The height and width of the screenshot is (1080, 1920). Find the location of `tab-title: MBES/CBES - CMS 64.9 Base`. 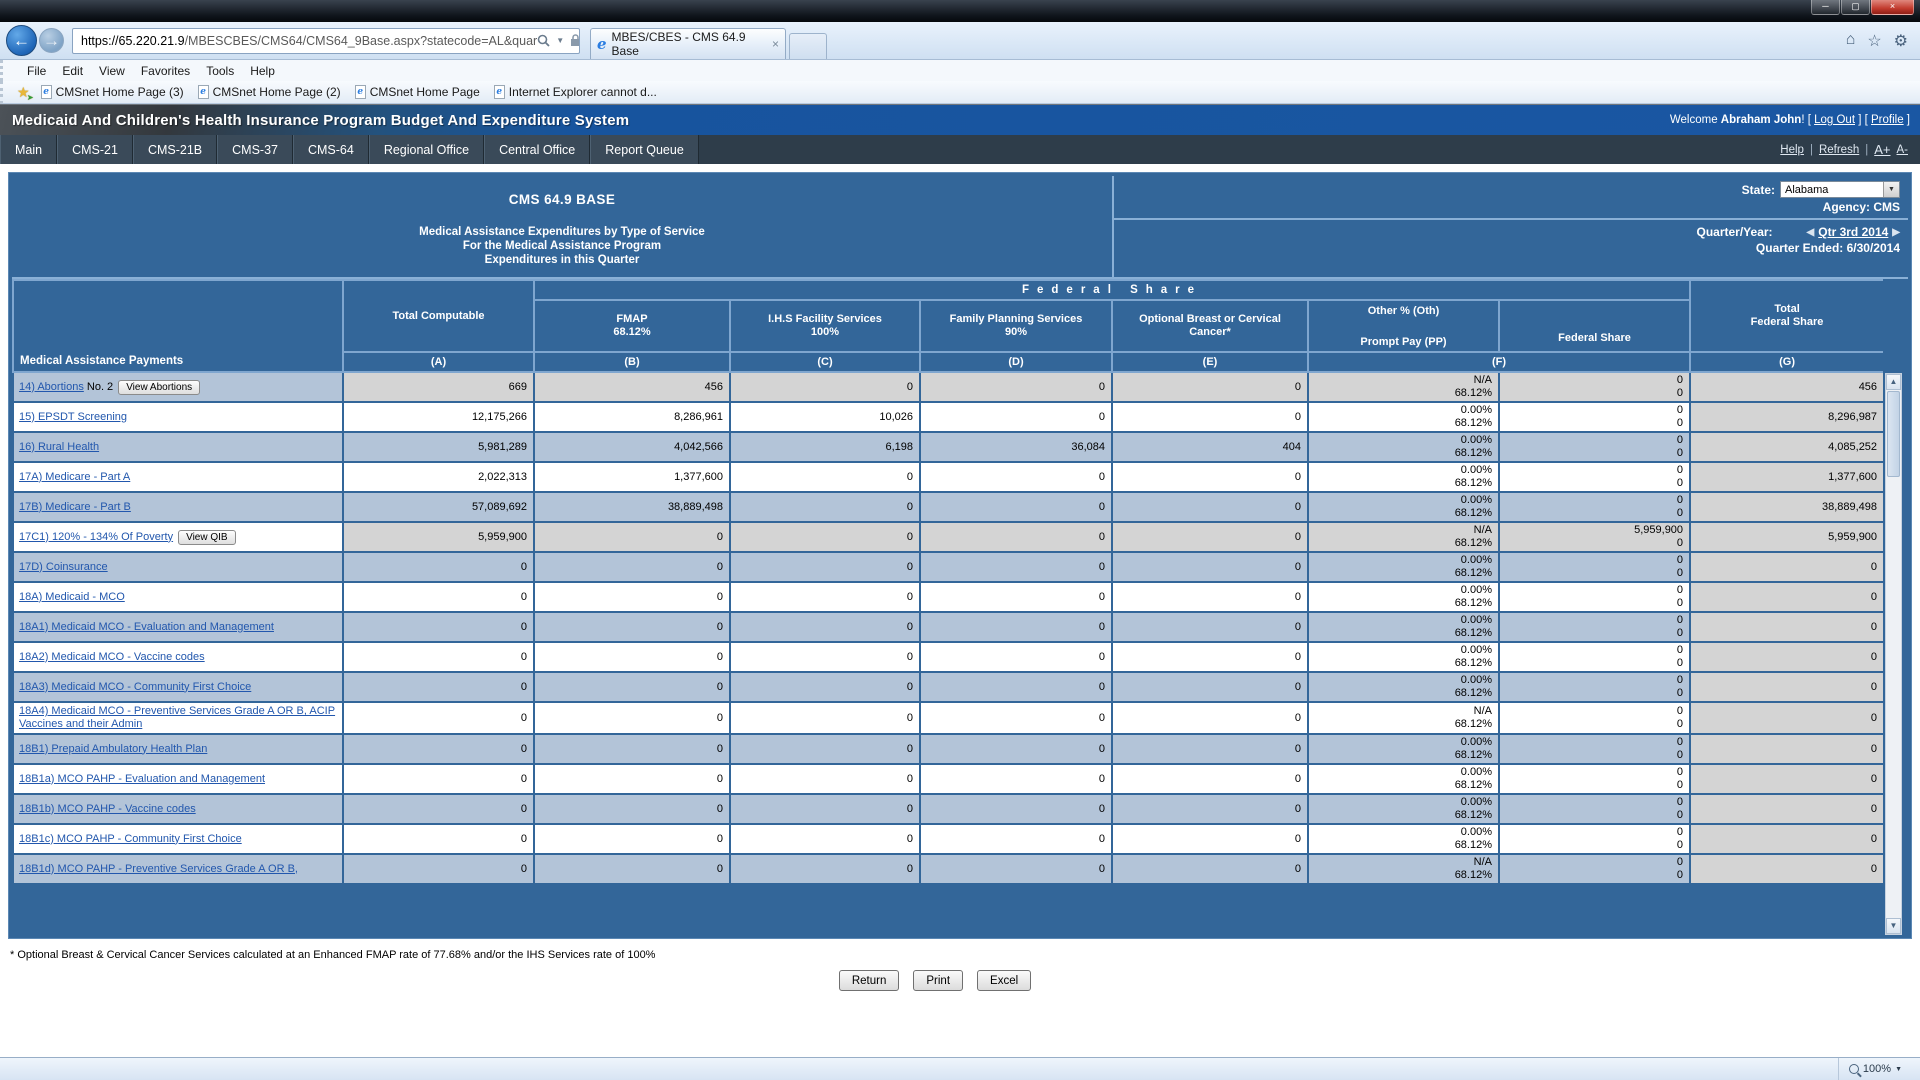

tab-title: MBES/CBES - CMS 64.9 Base is located at coordinates (678, 44).